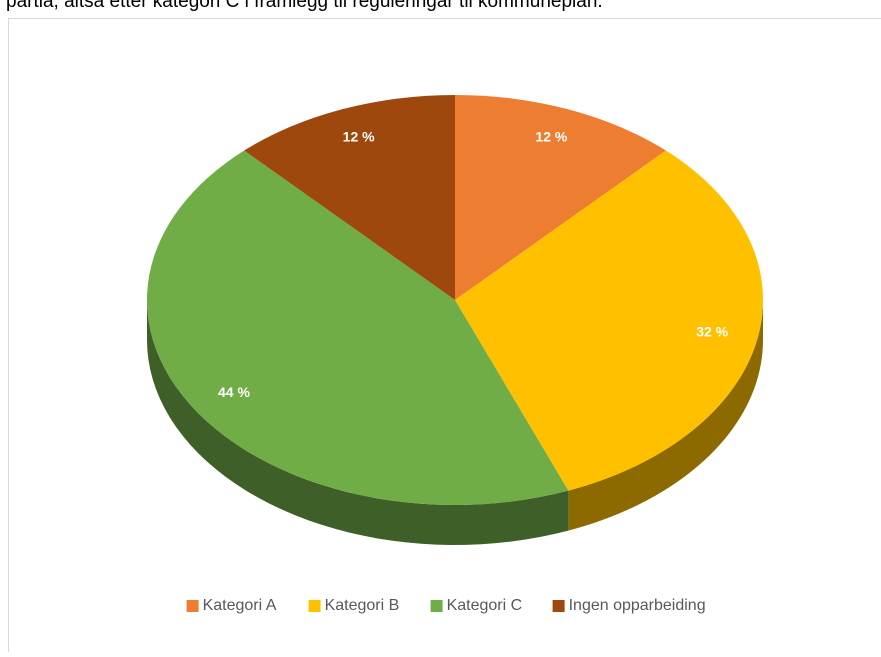  What do you see at coordinates (712, 331) in the screenshot?
I see `data-label: 32 %` at bounding box center [712, 331].